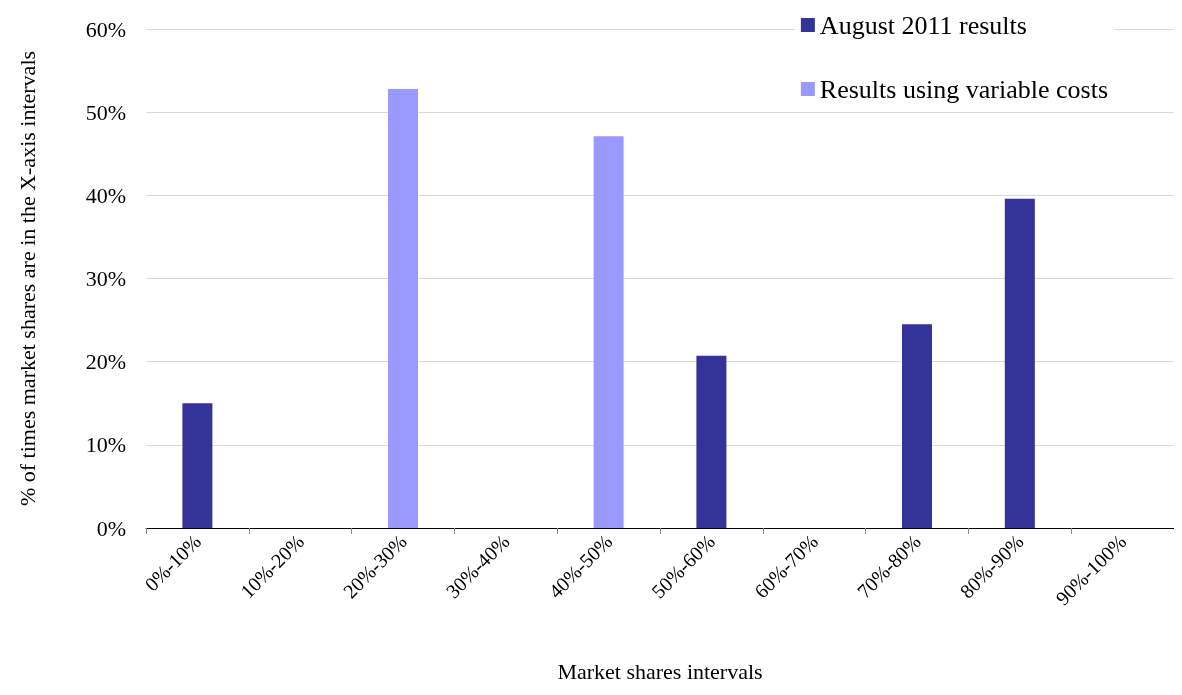 Image resolution: width=1182 pixels, height=695 pixels. What do you see at coordinates (105, 278) in the screenshot?
I see `y-tick-label: 30%` at bounding box center [105, 278].